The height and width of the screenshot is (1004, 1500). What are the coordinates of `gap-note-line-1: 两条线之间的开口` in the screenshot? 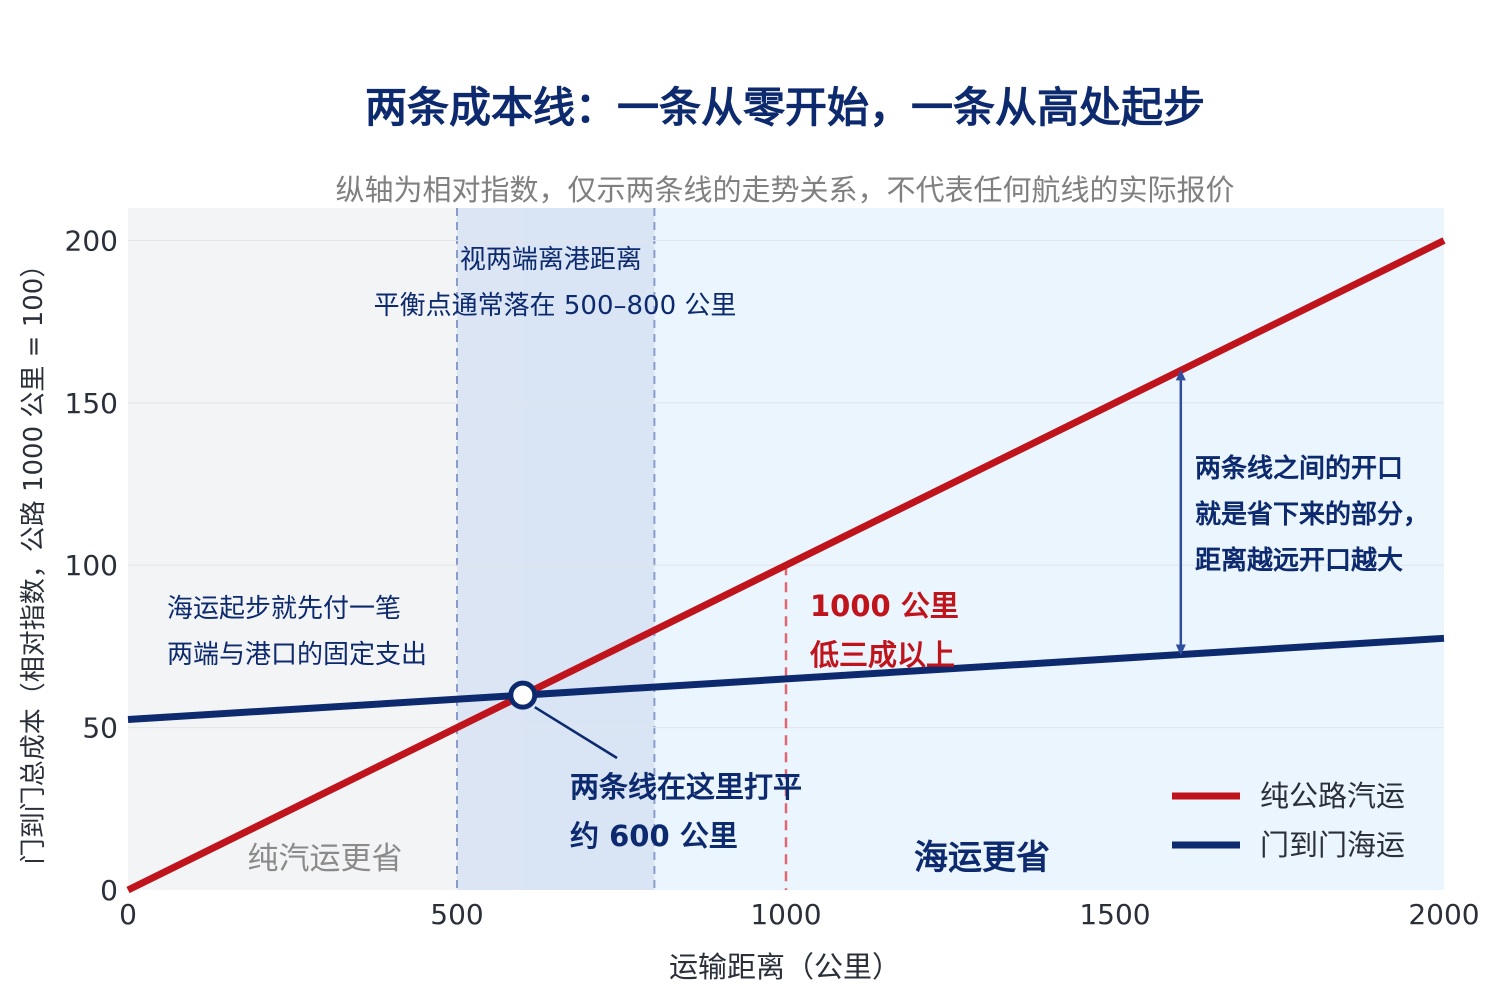 It's located at (1299, 468).